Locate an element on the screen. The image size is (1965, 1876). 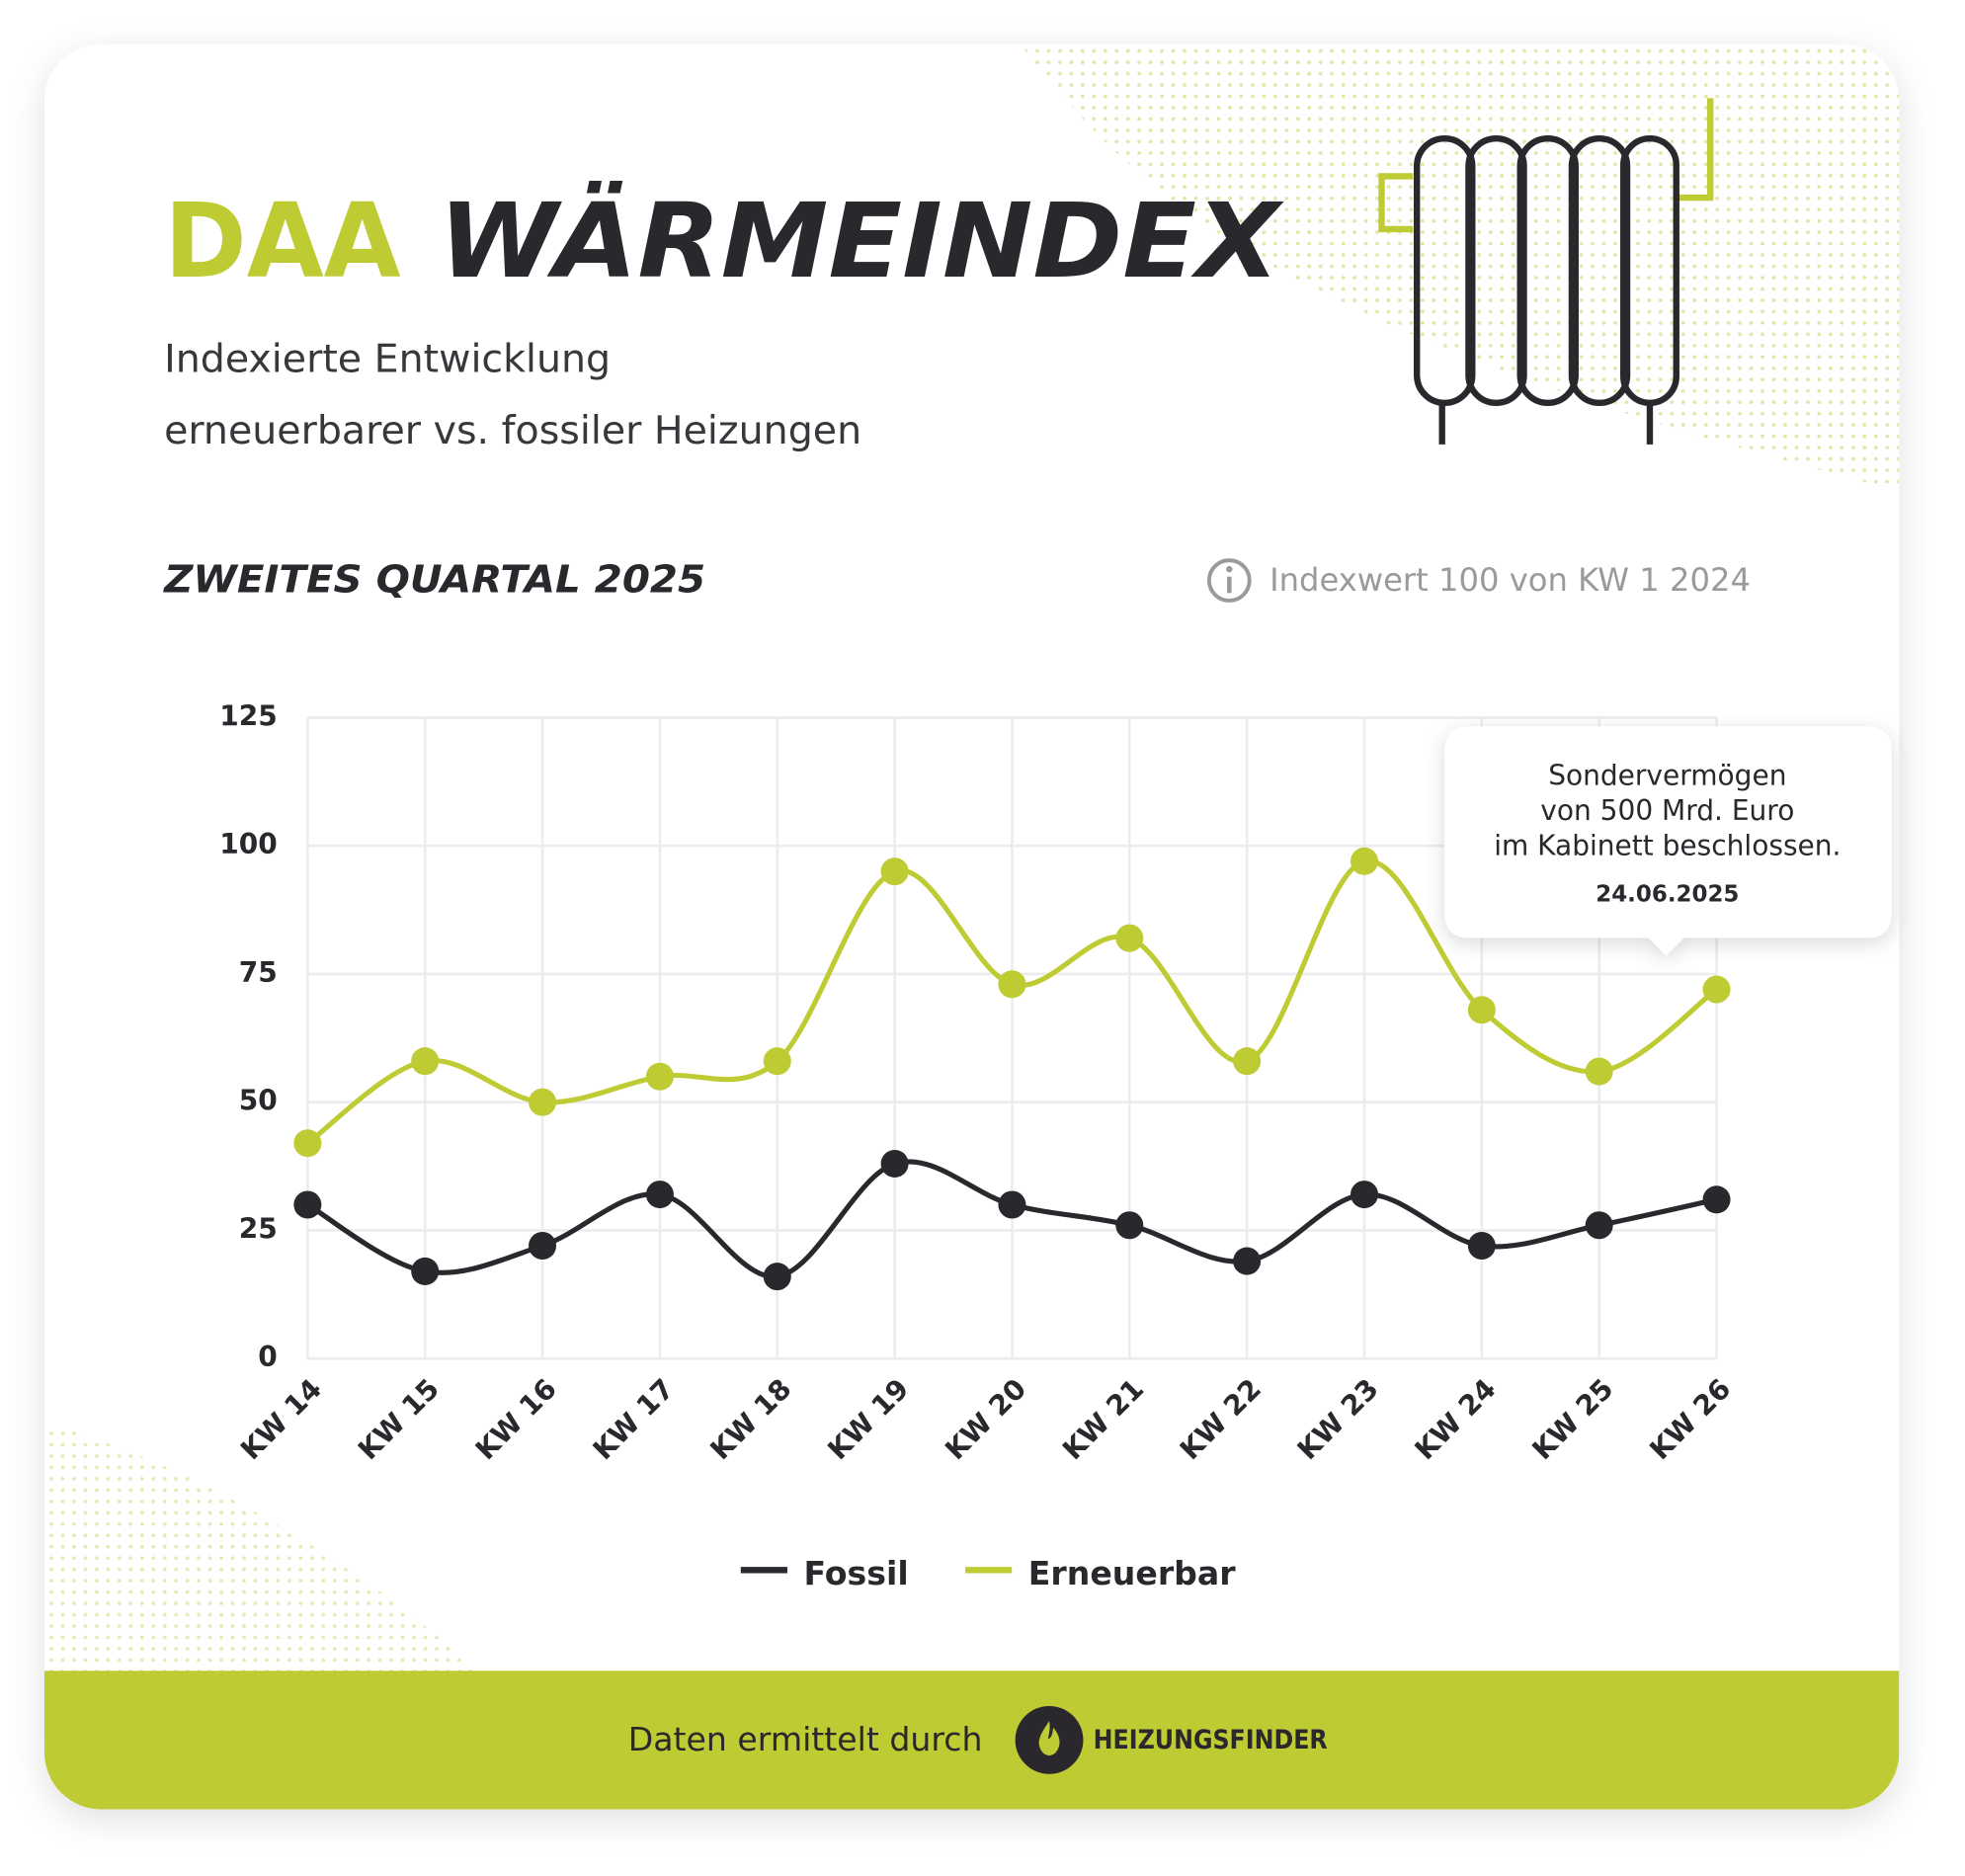
annotation-box is located at coordinates (1668, 841).